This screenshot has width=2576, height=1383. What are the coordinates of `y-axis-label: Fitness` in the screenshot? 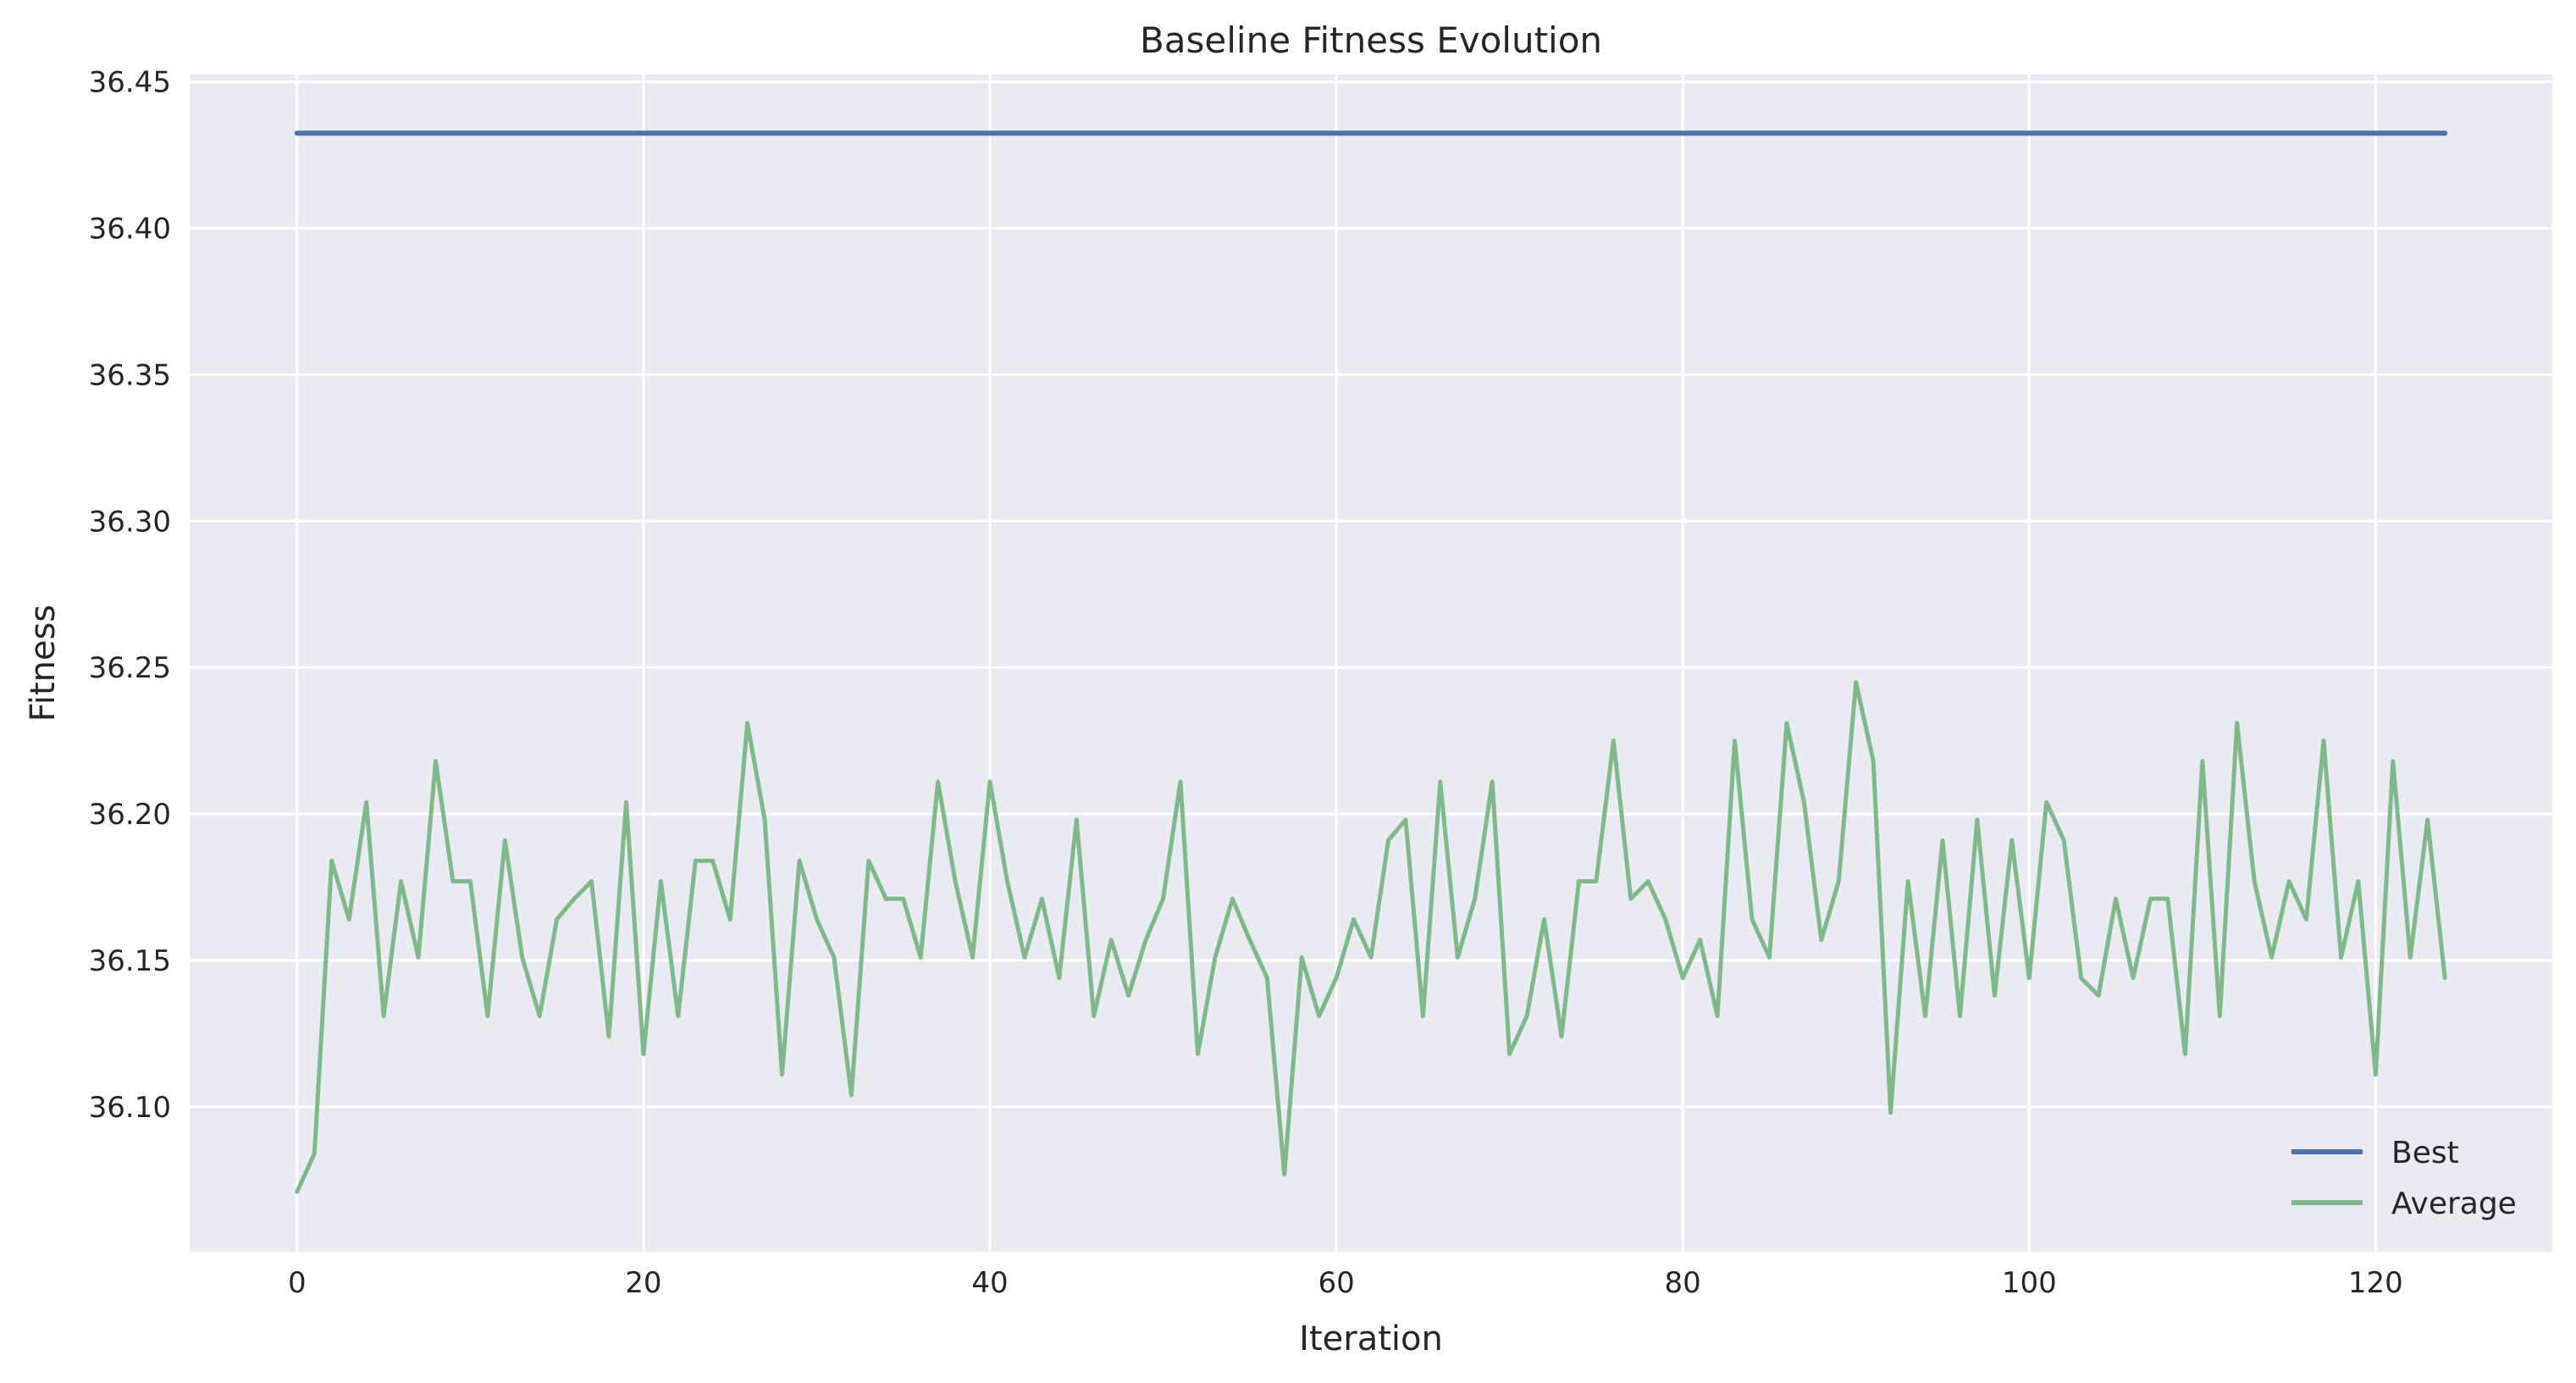 It's located at (44, 663).